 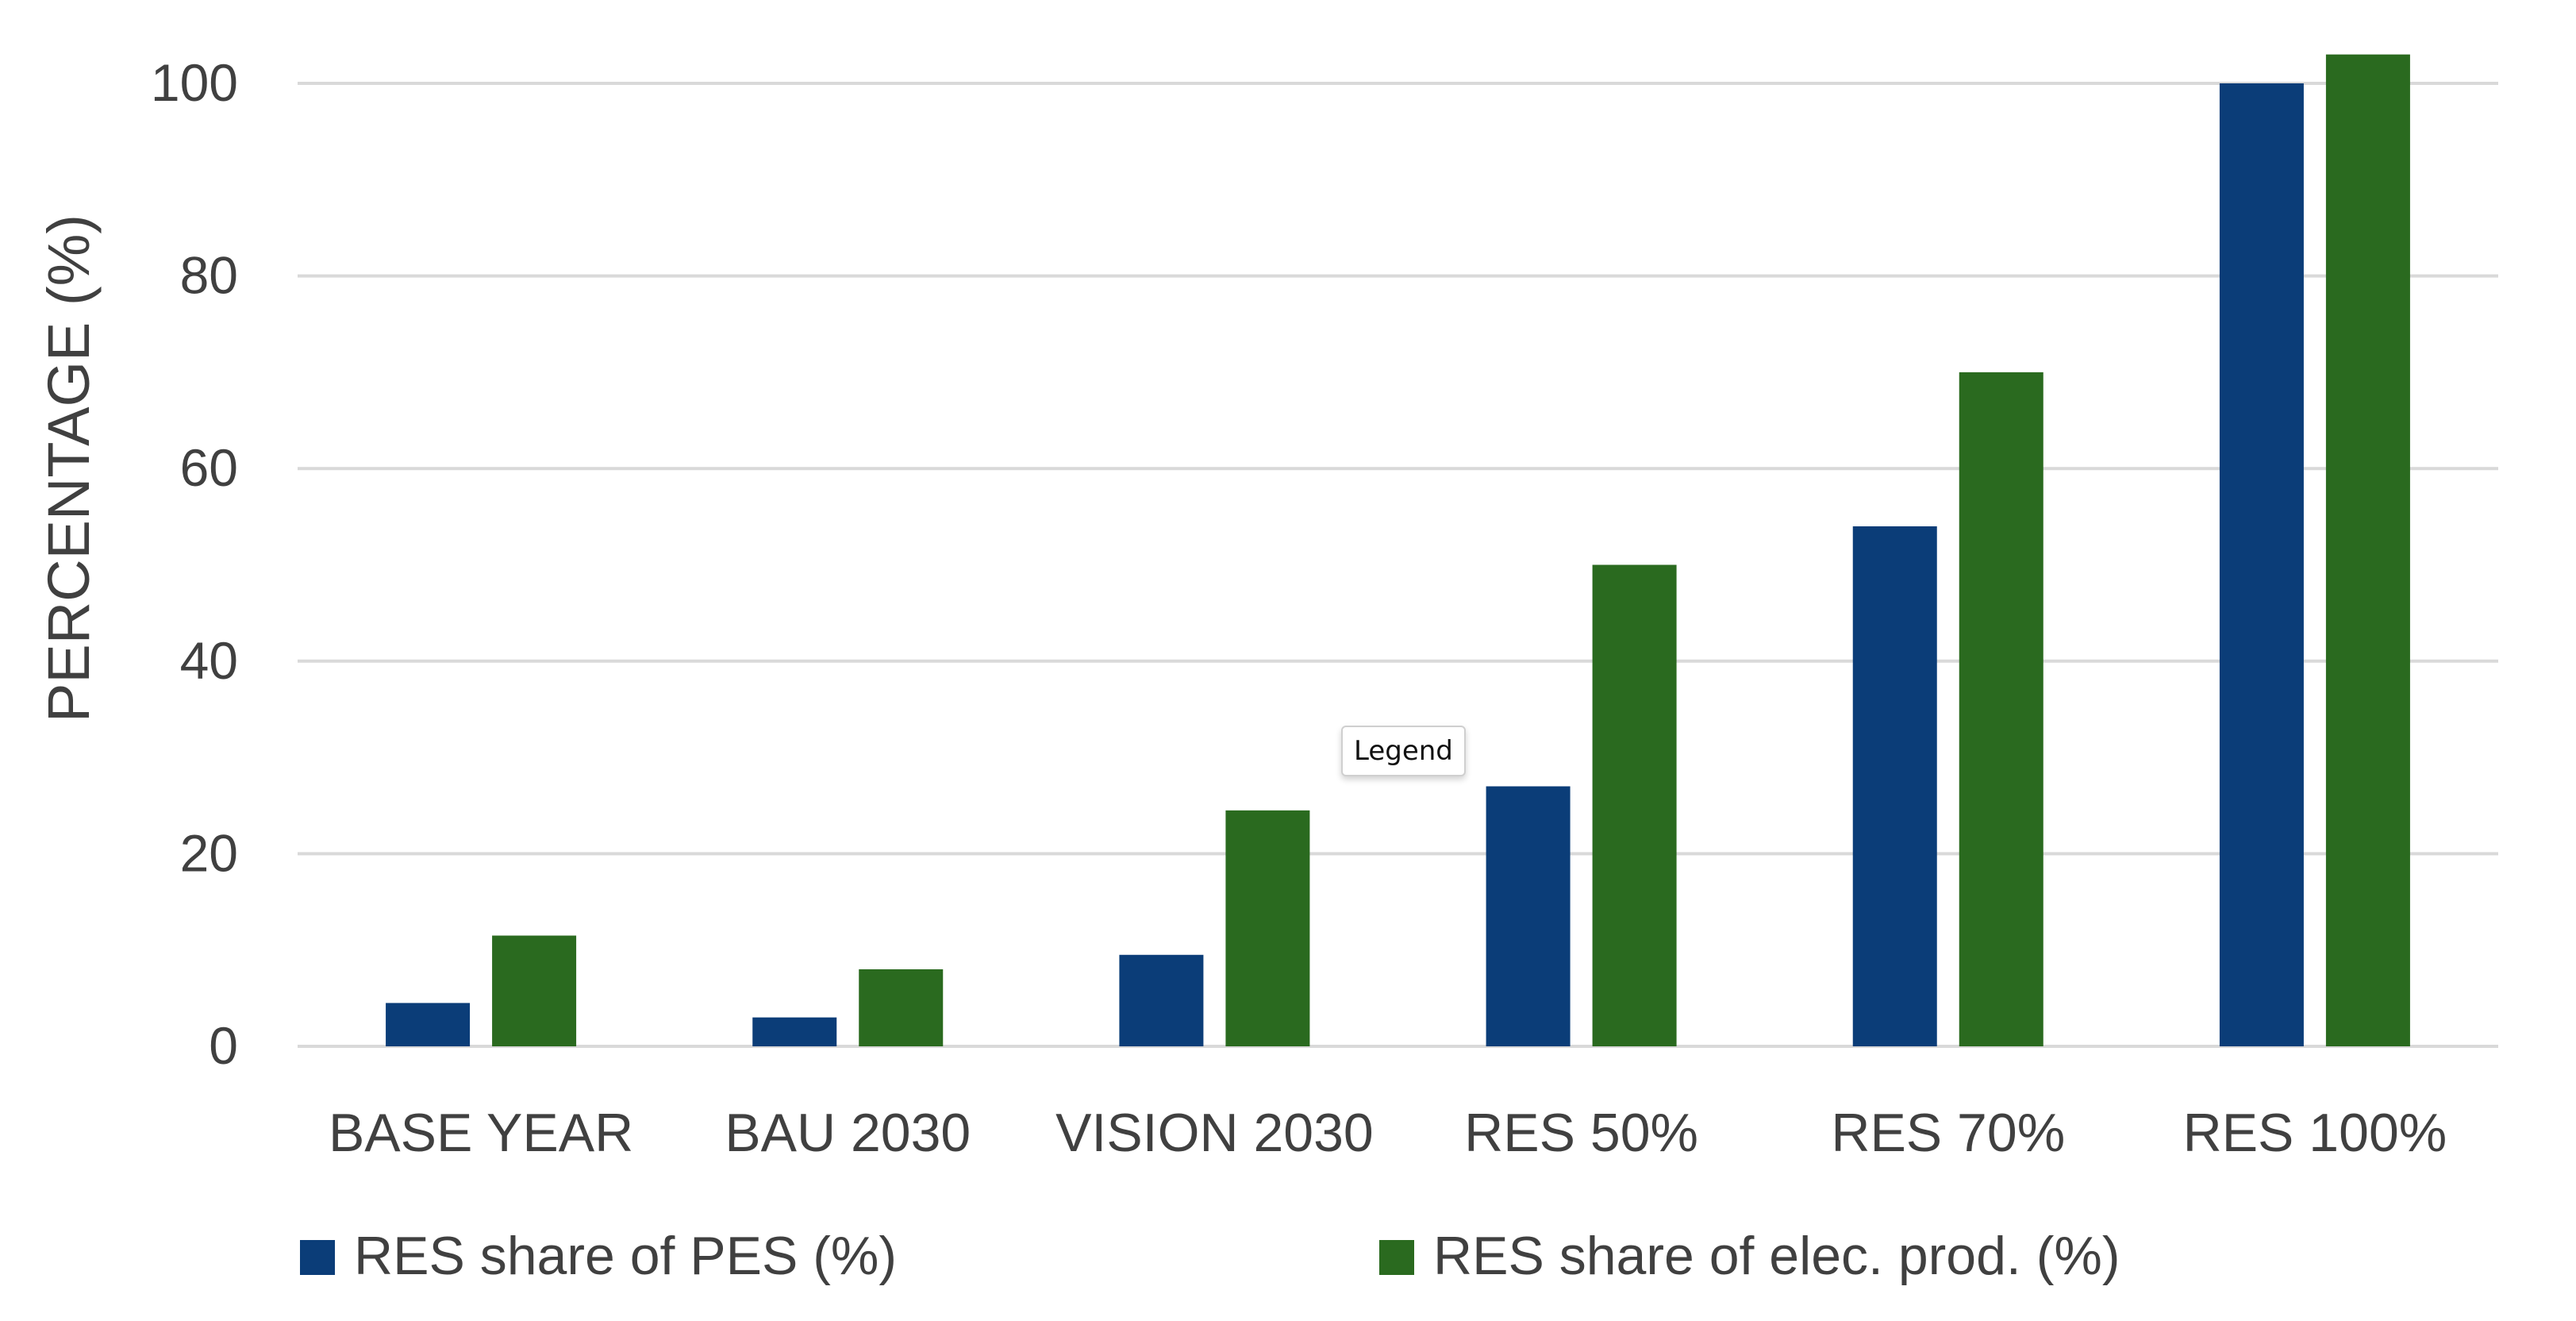 What do you see at coordinates (1776, 1256) in the screenshot?
I see `legend-label: RES share of elec. prod. (%)` at bounding box center [1776, 1256].